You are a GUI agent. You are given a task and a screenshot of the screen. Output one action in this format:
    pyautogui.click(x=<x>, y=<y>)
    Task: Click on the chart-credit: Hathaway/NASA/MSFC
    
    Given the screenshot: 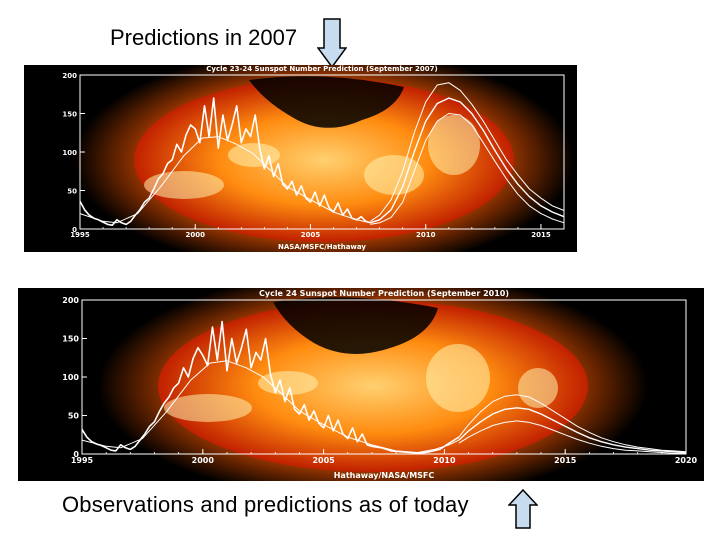 What is the action you would take?
    pyautogui.click(x=384, y=475)
    